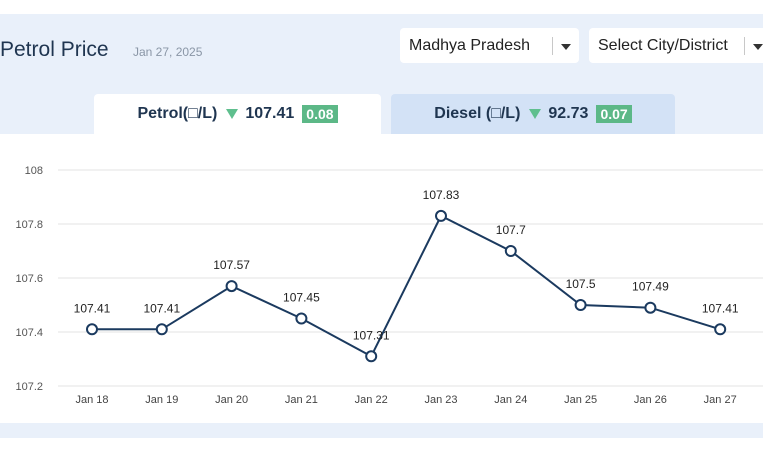 The width and height of the screenshot is (763, 458). I want to click on x-tick-label: Jan 24, so click(510, 400).